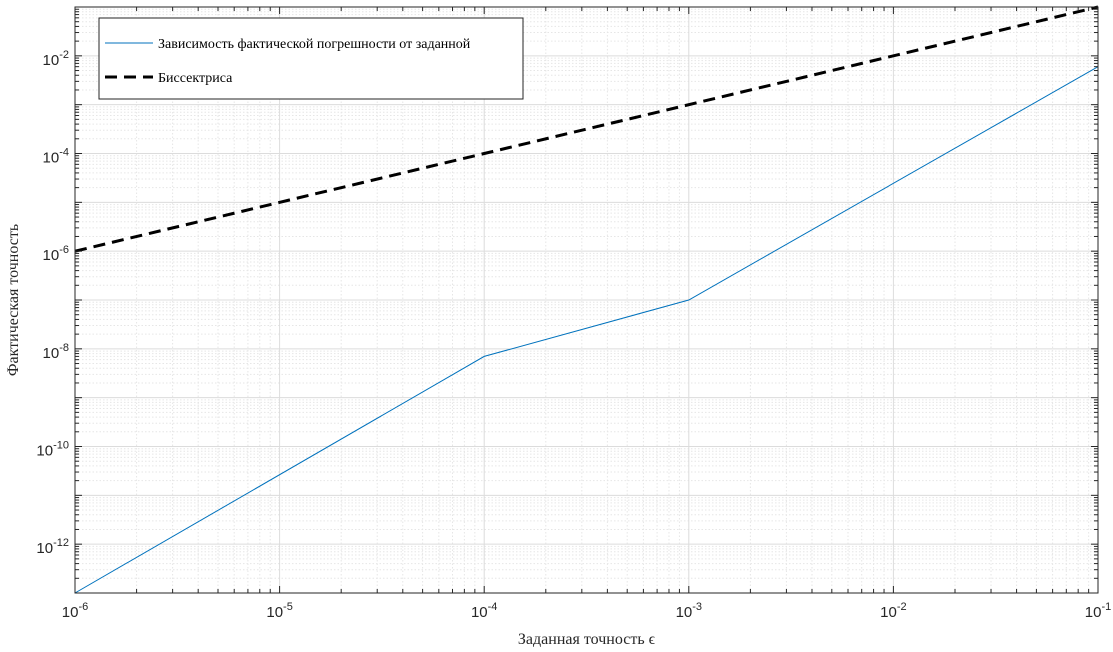 The width and height of the screenshot is (1113, 652). What do you see at coordinates (13, 300) in the screenshot?
I see `y-axis-label: Фактическая точность` at bounding box center [13, 300].